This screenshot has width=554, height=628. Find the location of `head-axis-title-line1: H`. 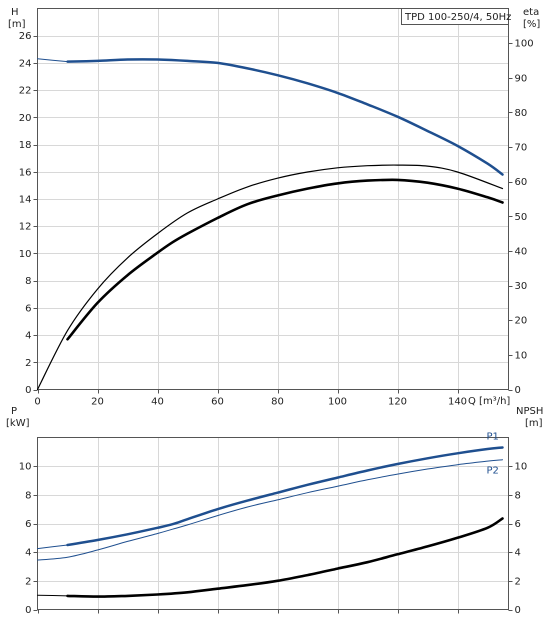

head-axis-title-line1: H is located at coordinates (15, 12).